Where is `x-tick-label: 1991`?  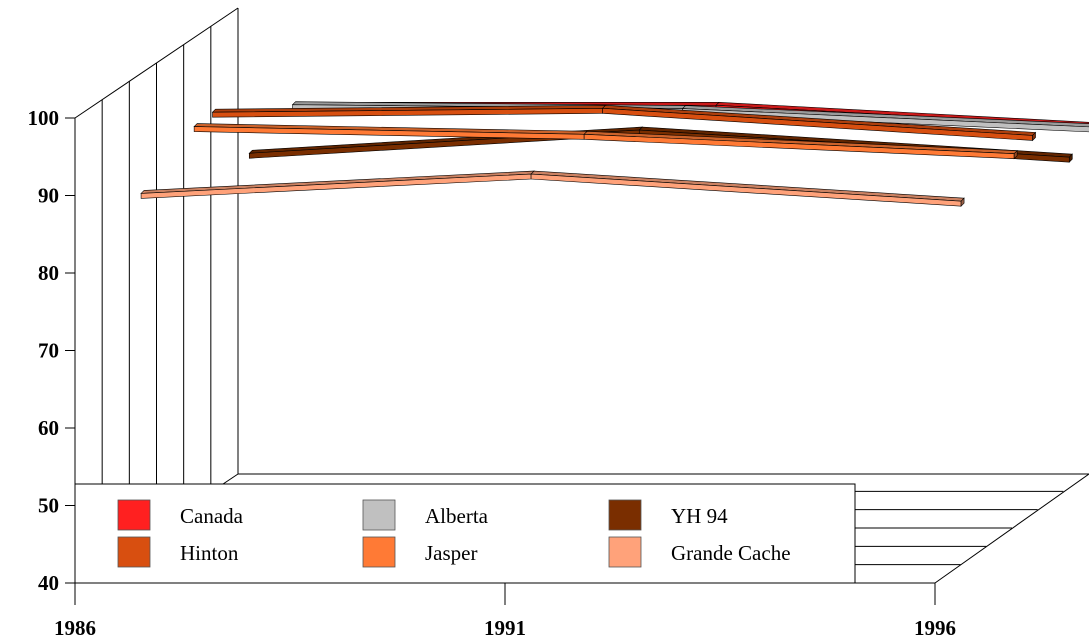 x-tick-label: 1991 is located at coordinates (505, 628).